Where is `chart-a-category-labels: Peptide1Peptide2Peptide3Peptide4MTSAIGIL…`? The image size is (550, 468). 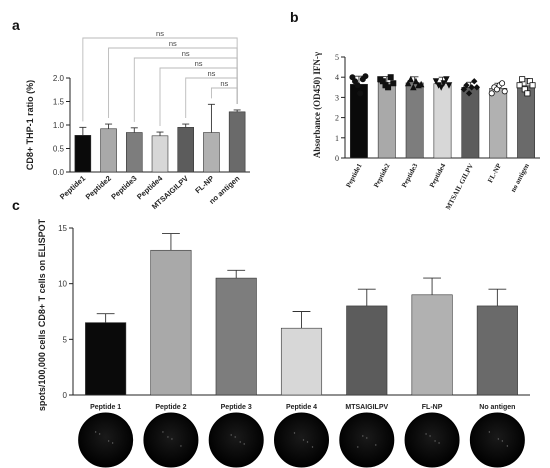
chart-a-category-labels: Peptide1Peptide2Peptide3Peptide4MTSAIGIL… is located at coordinates (150, 192).